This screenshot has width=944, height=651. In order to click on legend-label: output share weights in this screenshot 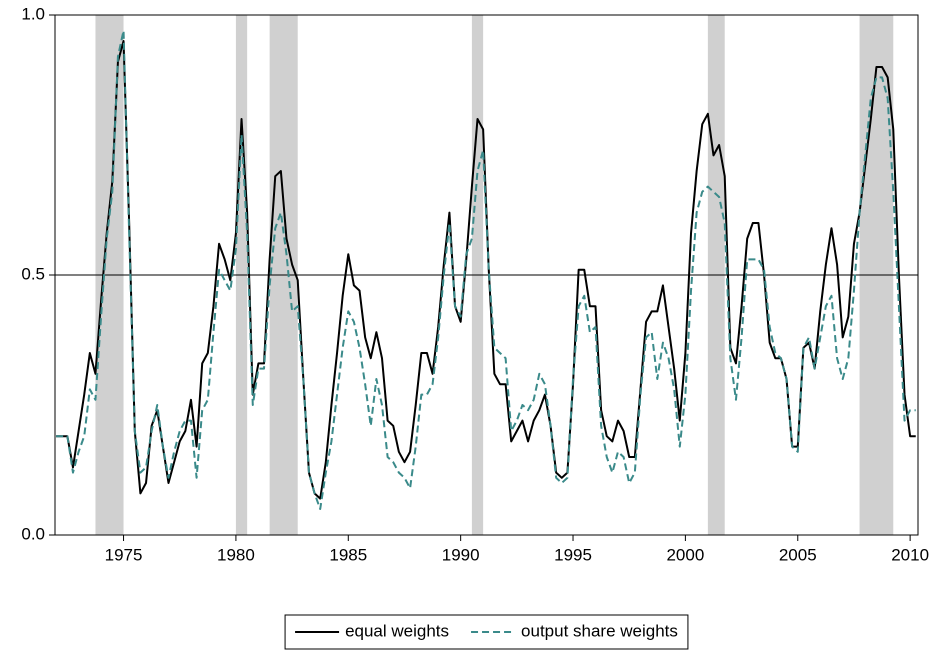, I will do `click(599, 630)`.